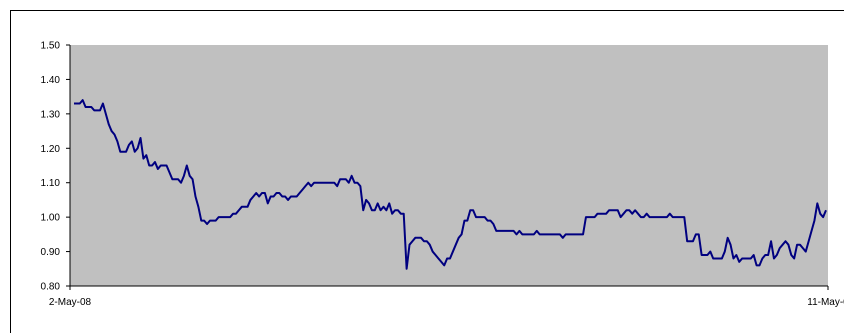 Image resolution: width=844 pixels, height=333 pixels. What do you see at coordinates (70, 302) in the screenshot?
I see `x-tick-label: 2-May-08` at bounding box center [70, 302].